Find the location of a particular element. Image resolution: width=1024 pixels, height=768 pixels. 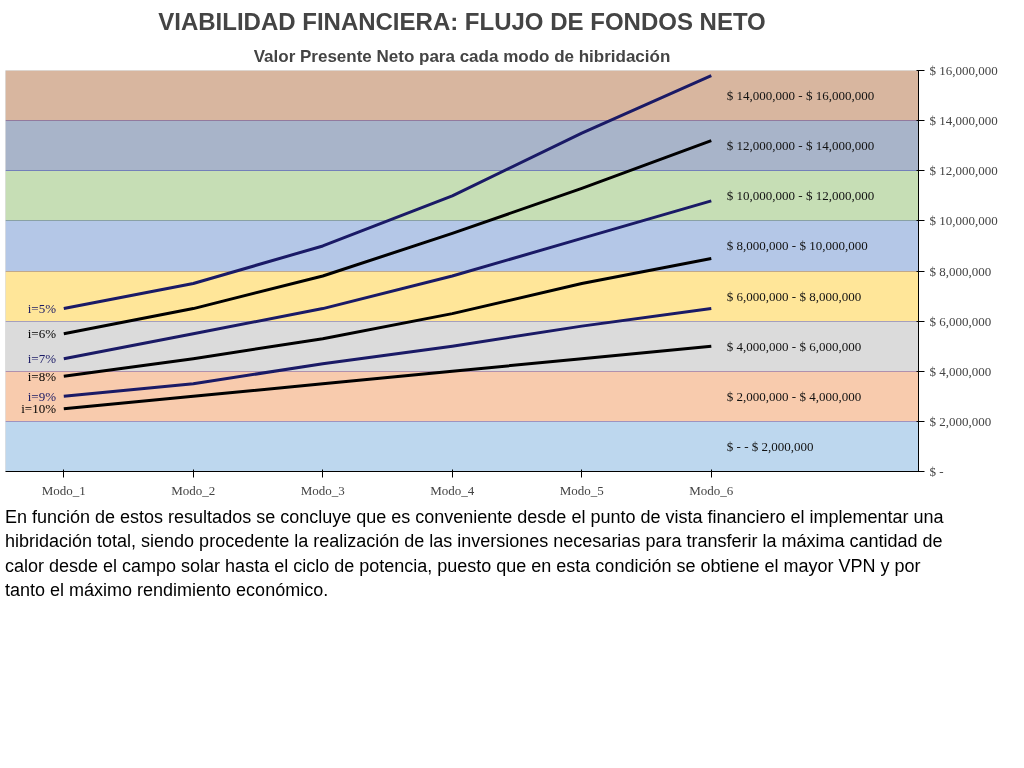

y-tick-label: $ 2,000,000 is located at coordinates (960, 421).